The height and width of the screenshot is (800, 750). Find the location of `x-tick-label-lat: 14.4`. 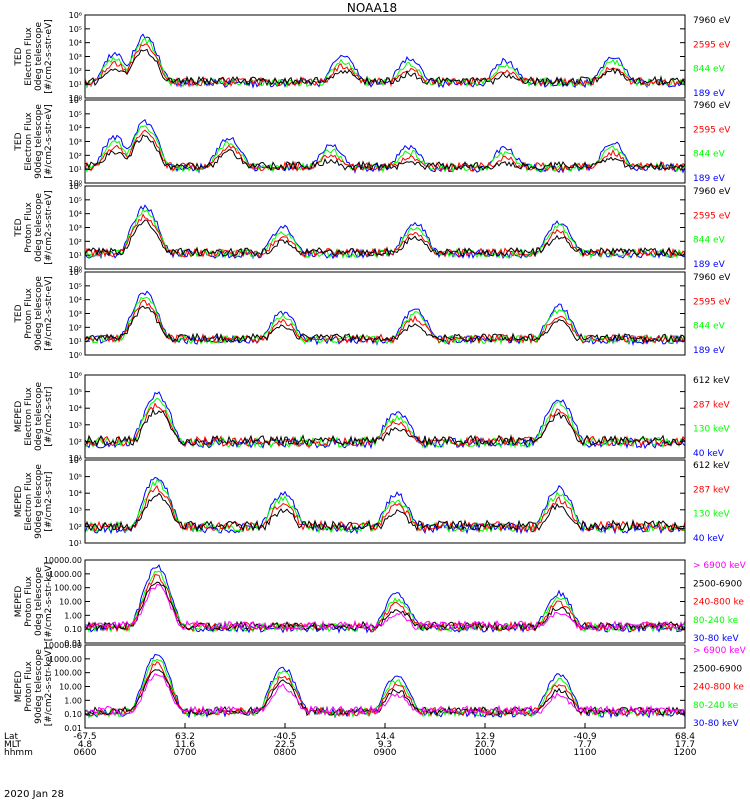

x-tick-label-lat: 14.4 is located at coordinates (385, 737).